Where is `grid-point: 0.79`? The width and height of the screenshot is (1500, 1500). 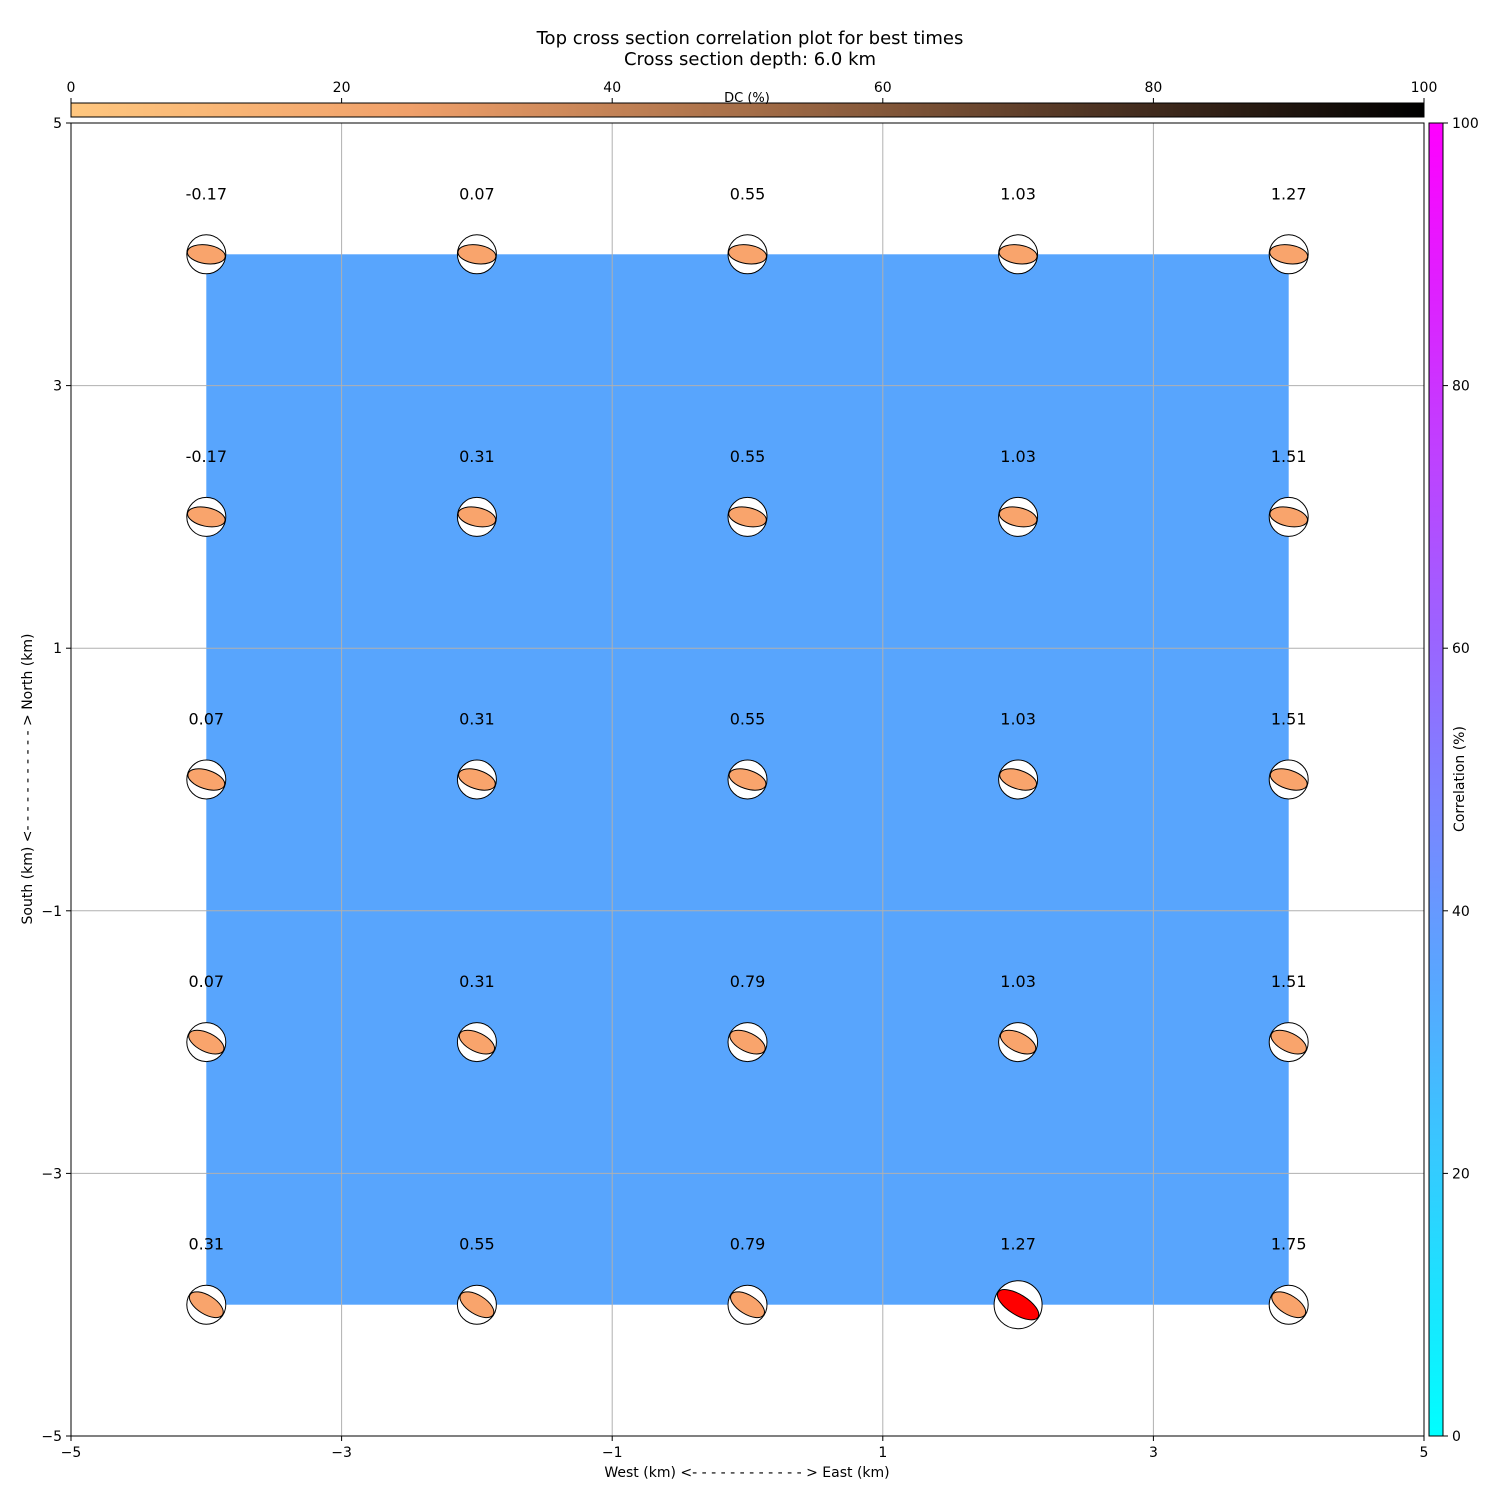
grid-point: 0.79 is located at coordinates (747, 1280).